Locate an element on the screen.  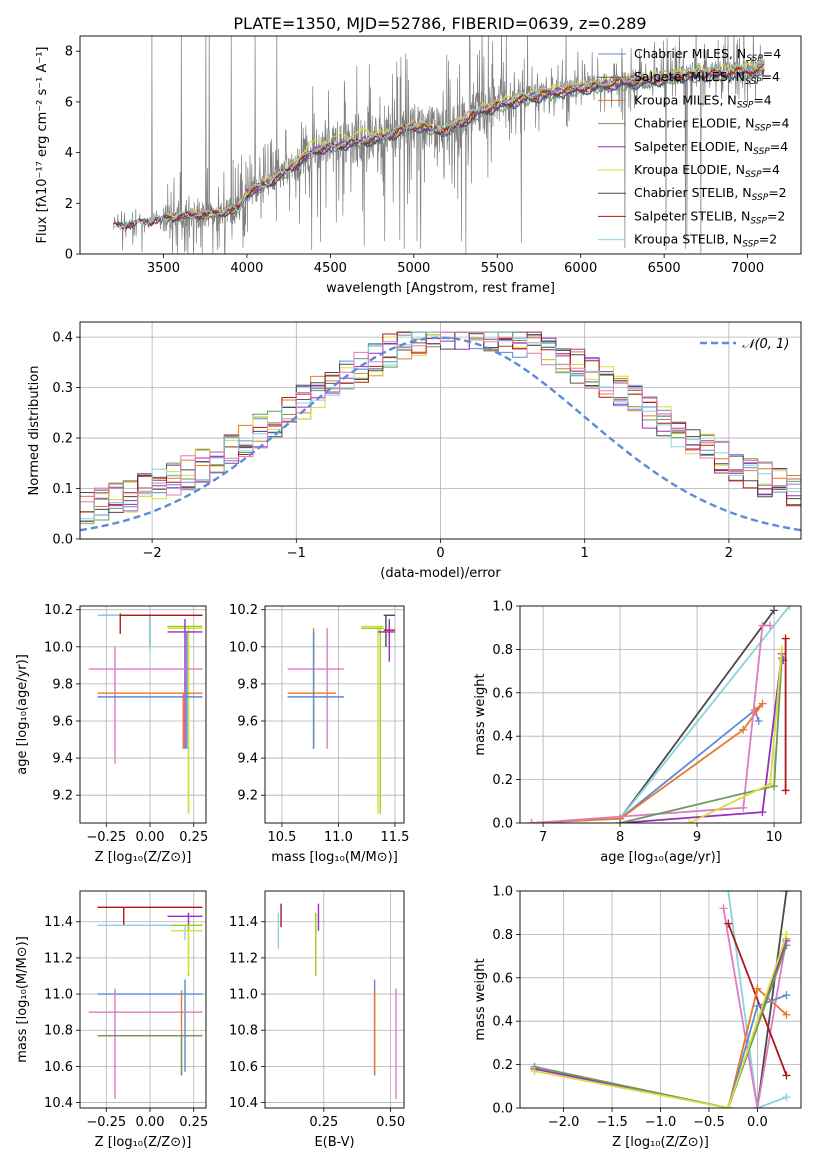
legend-entry: Chabrier STELIB, NSSP=2 is located at coordinates (710, 194).